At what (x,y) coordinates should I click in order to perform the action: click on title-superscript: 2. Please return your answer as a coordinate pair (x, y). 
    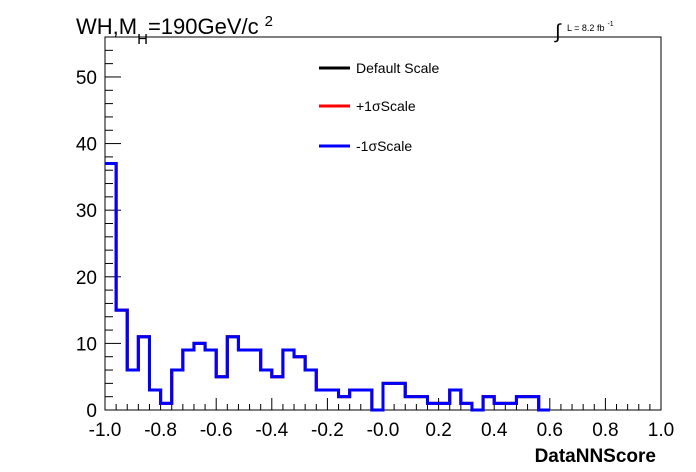
    Looking at the image, I should click on (269, 21).